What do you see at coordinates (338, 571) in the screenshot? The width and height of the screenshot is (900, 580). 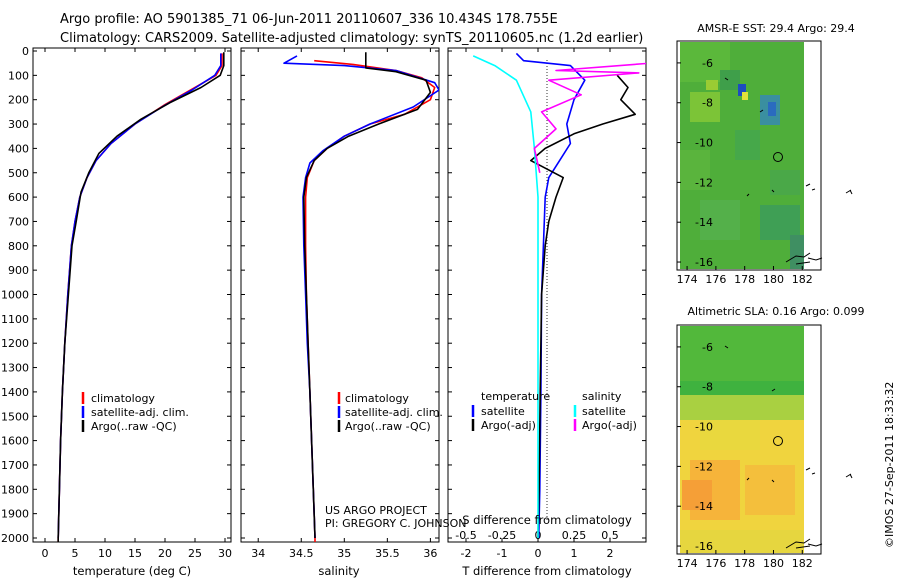 I see `salinity-x-label: salinity` at bounding box center [338, 571].